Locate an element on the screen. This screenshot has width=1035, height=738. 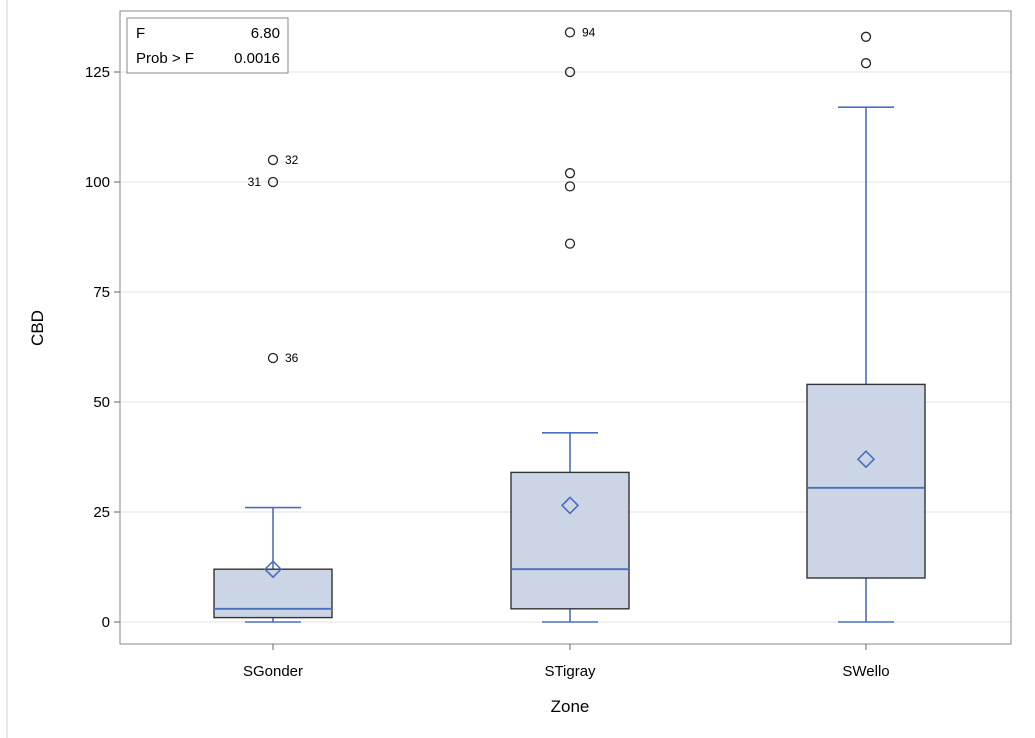
box-stigray: 94 is located at coordinates (570, 324).